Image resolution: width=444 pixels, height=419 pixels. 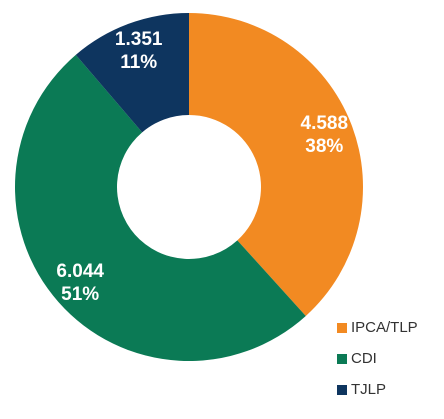 I want to click on legend-label: TJLP, so click(x=368, y=389).